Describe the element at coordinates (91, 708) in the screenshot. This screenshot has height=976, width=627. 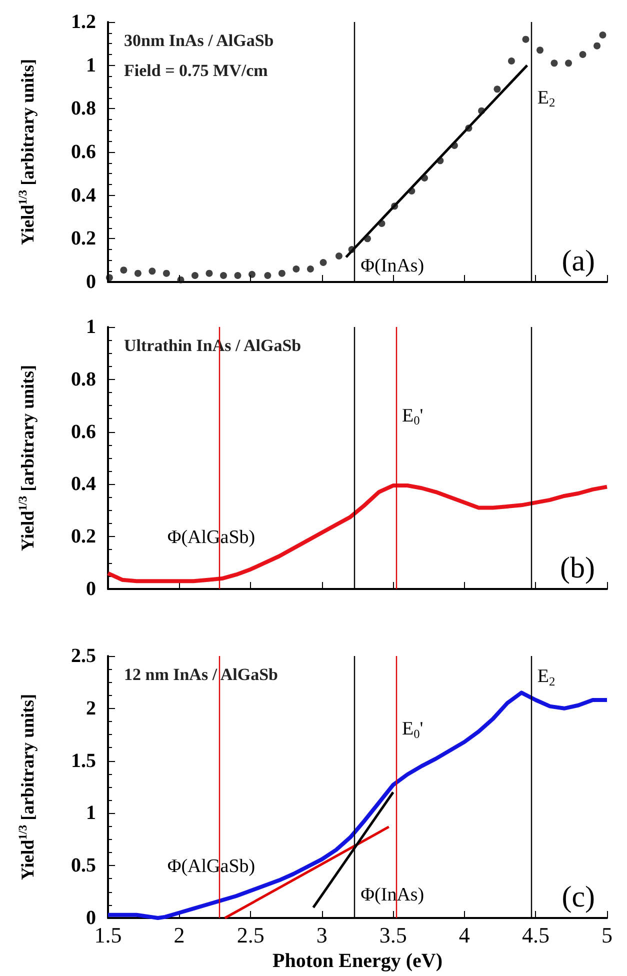
I see `y-tick-label: 2` at that location.